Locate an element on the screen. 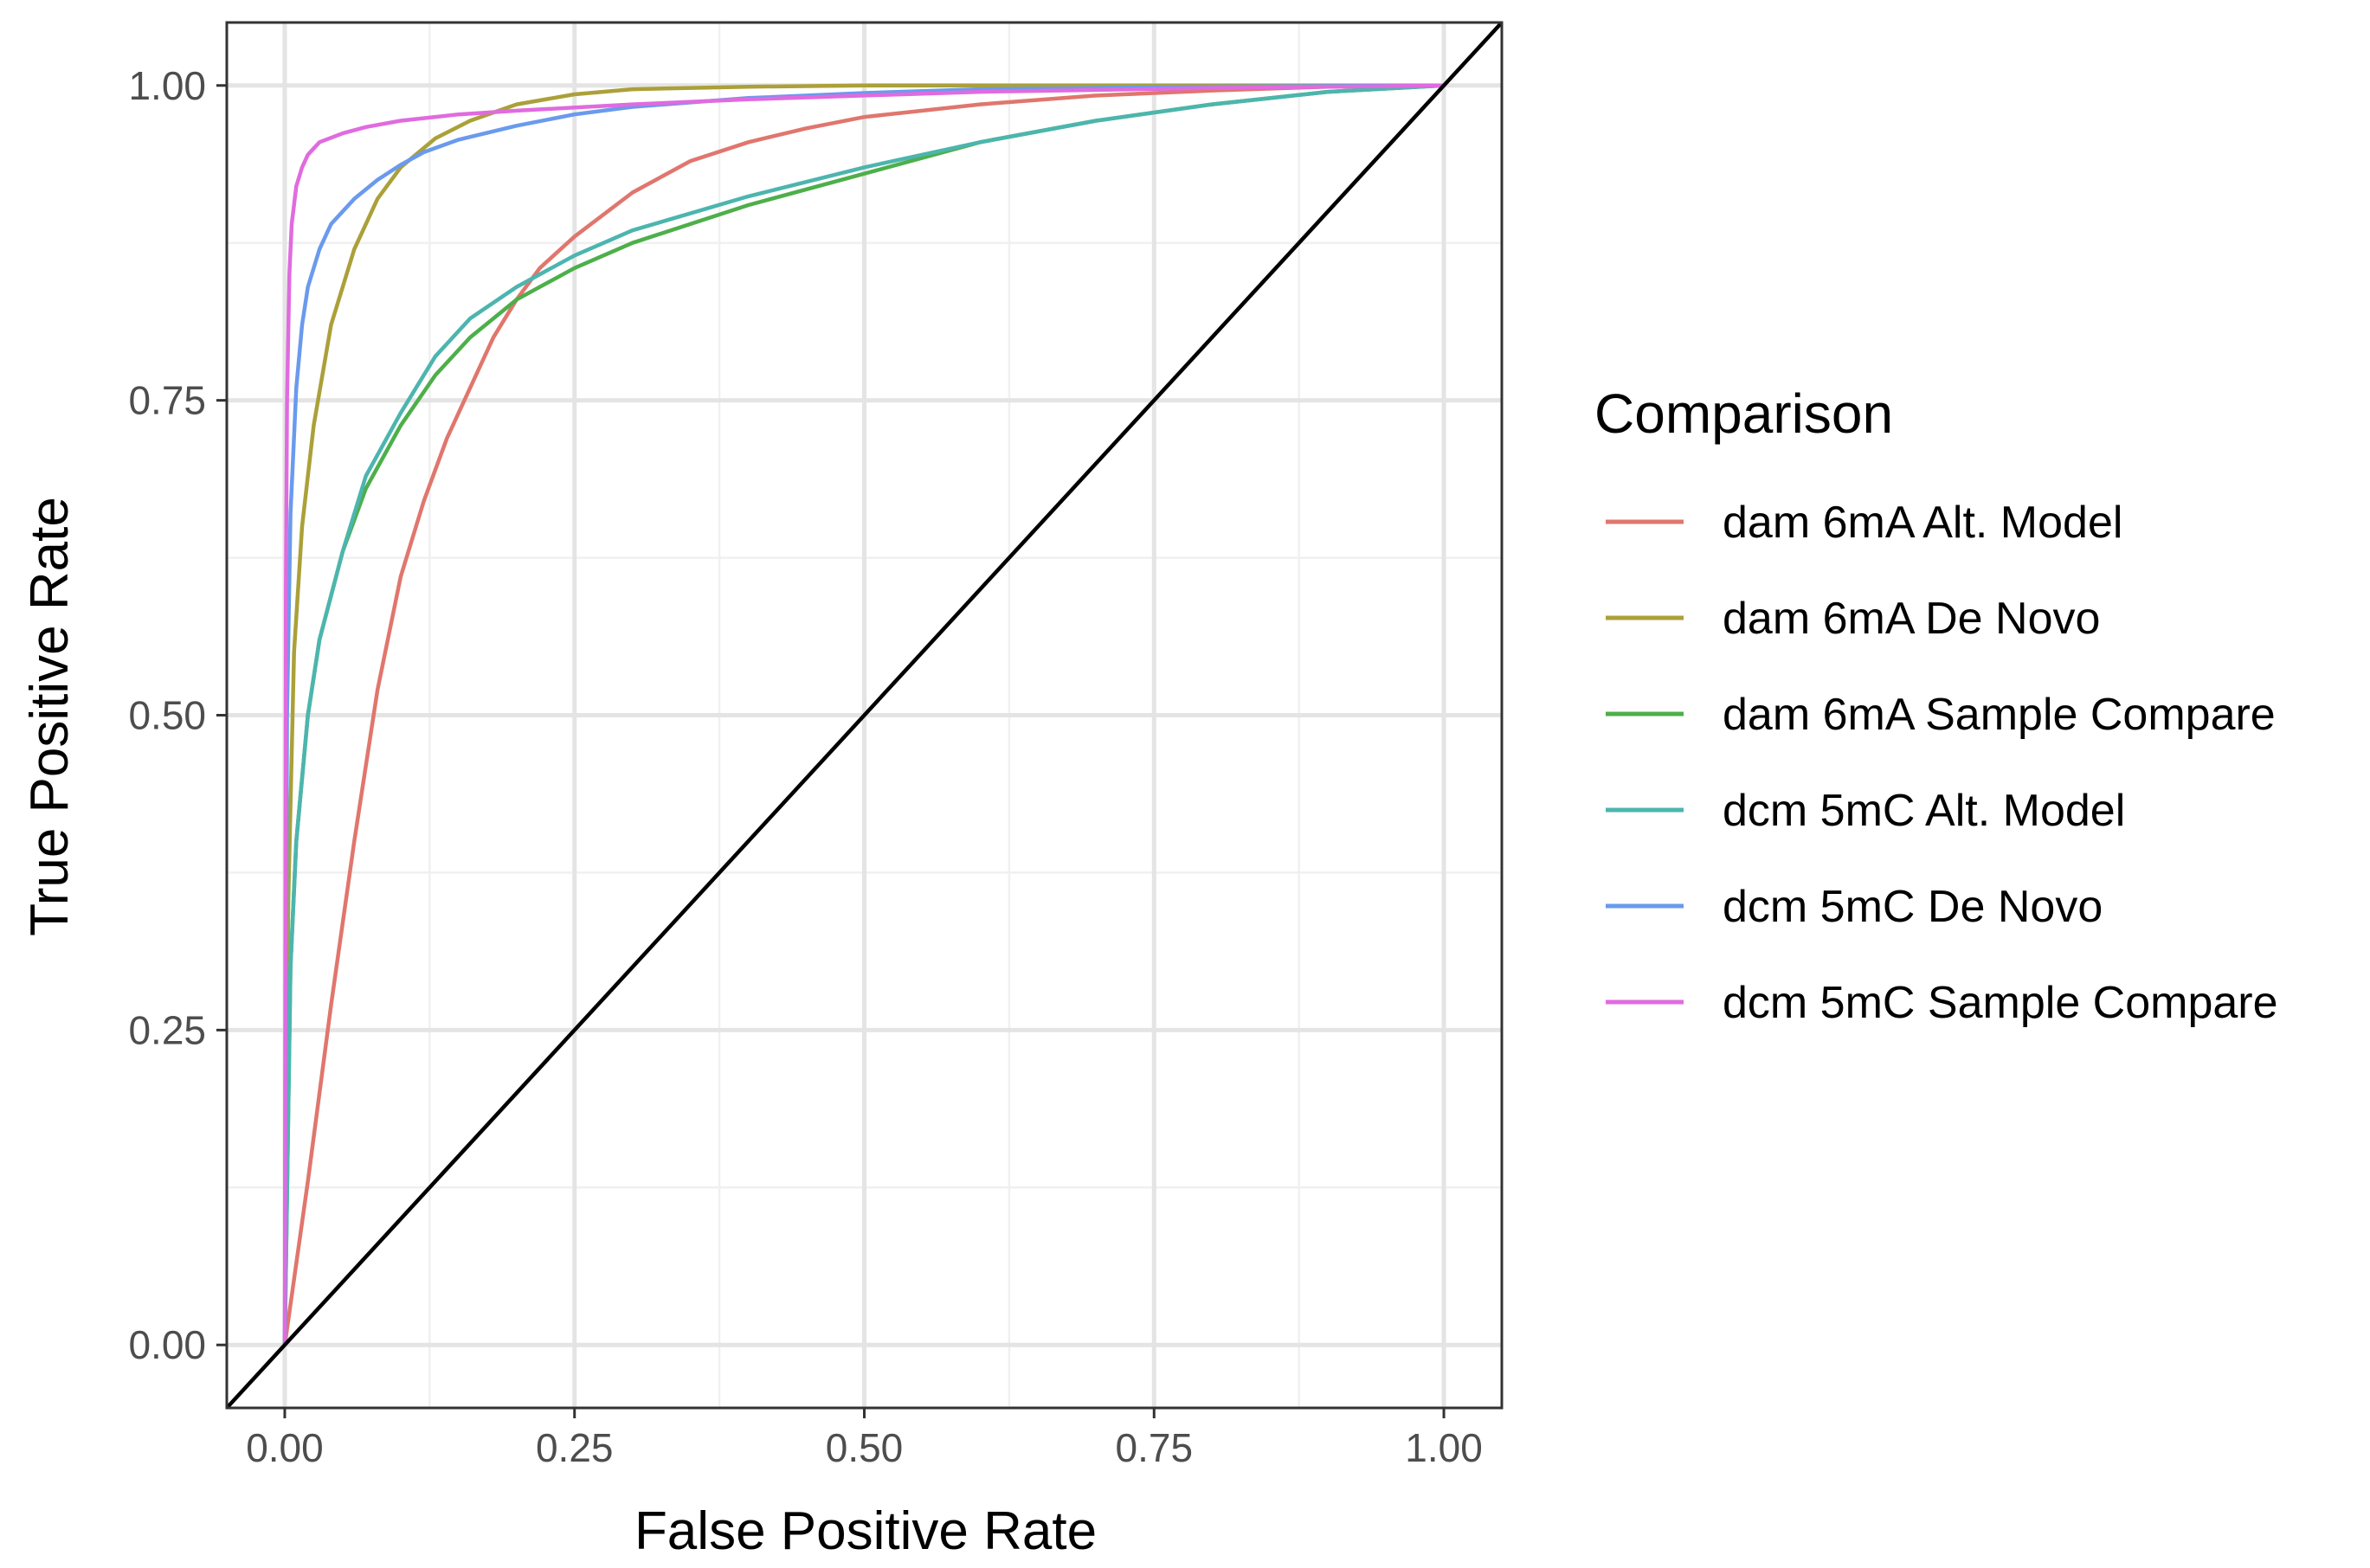  legend-label-1: dam 6mA Alt. Model is located at coordinates (1923, 523).